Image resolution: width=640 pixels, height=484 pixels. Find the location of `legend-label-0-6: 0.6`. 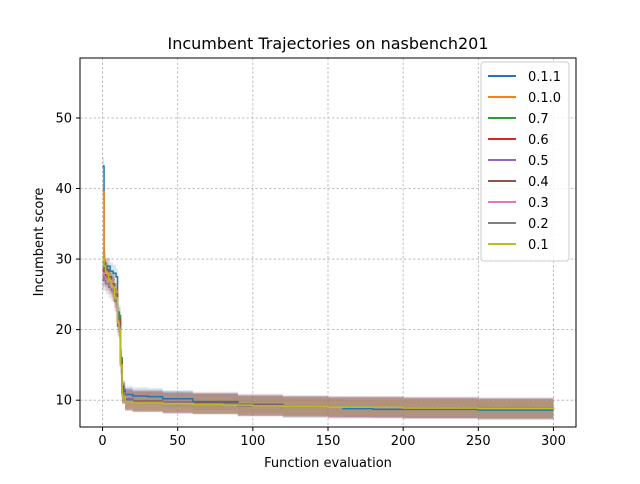

legend-label-0-6: 0.6 is located at coordinates (538, 140).